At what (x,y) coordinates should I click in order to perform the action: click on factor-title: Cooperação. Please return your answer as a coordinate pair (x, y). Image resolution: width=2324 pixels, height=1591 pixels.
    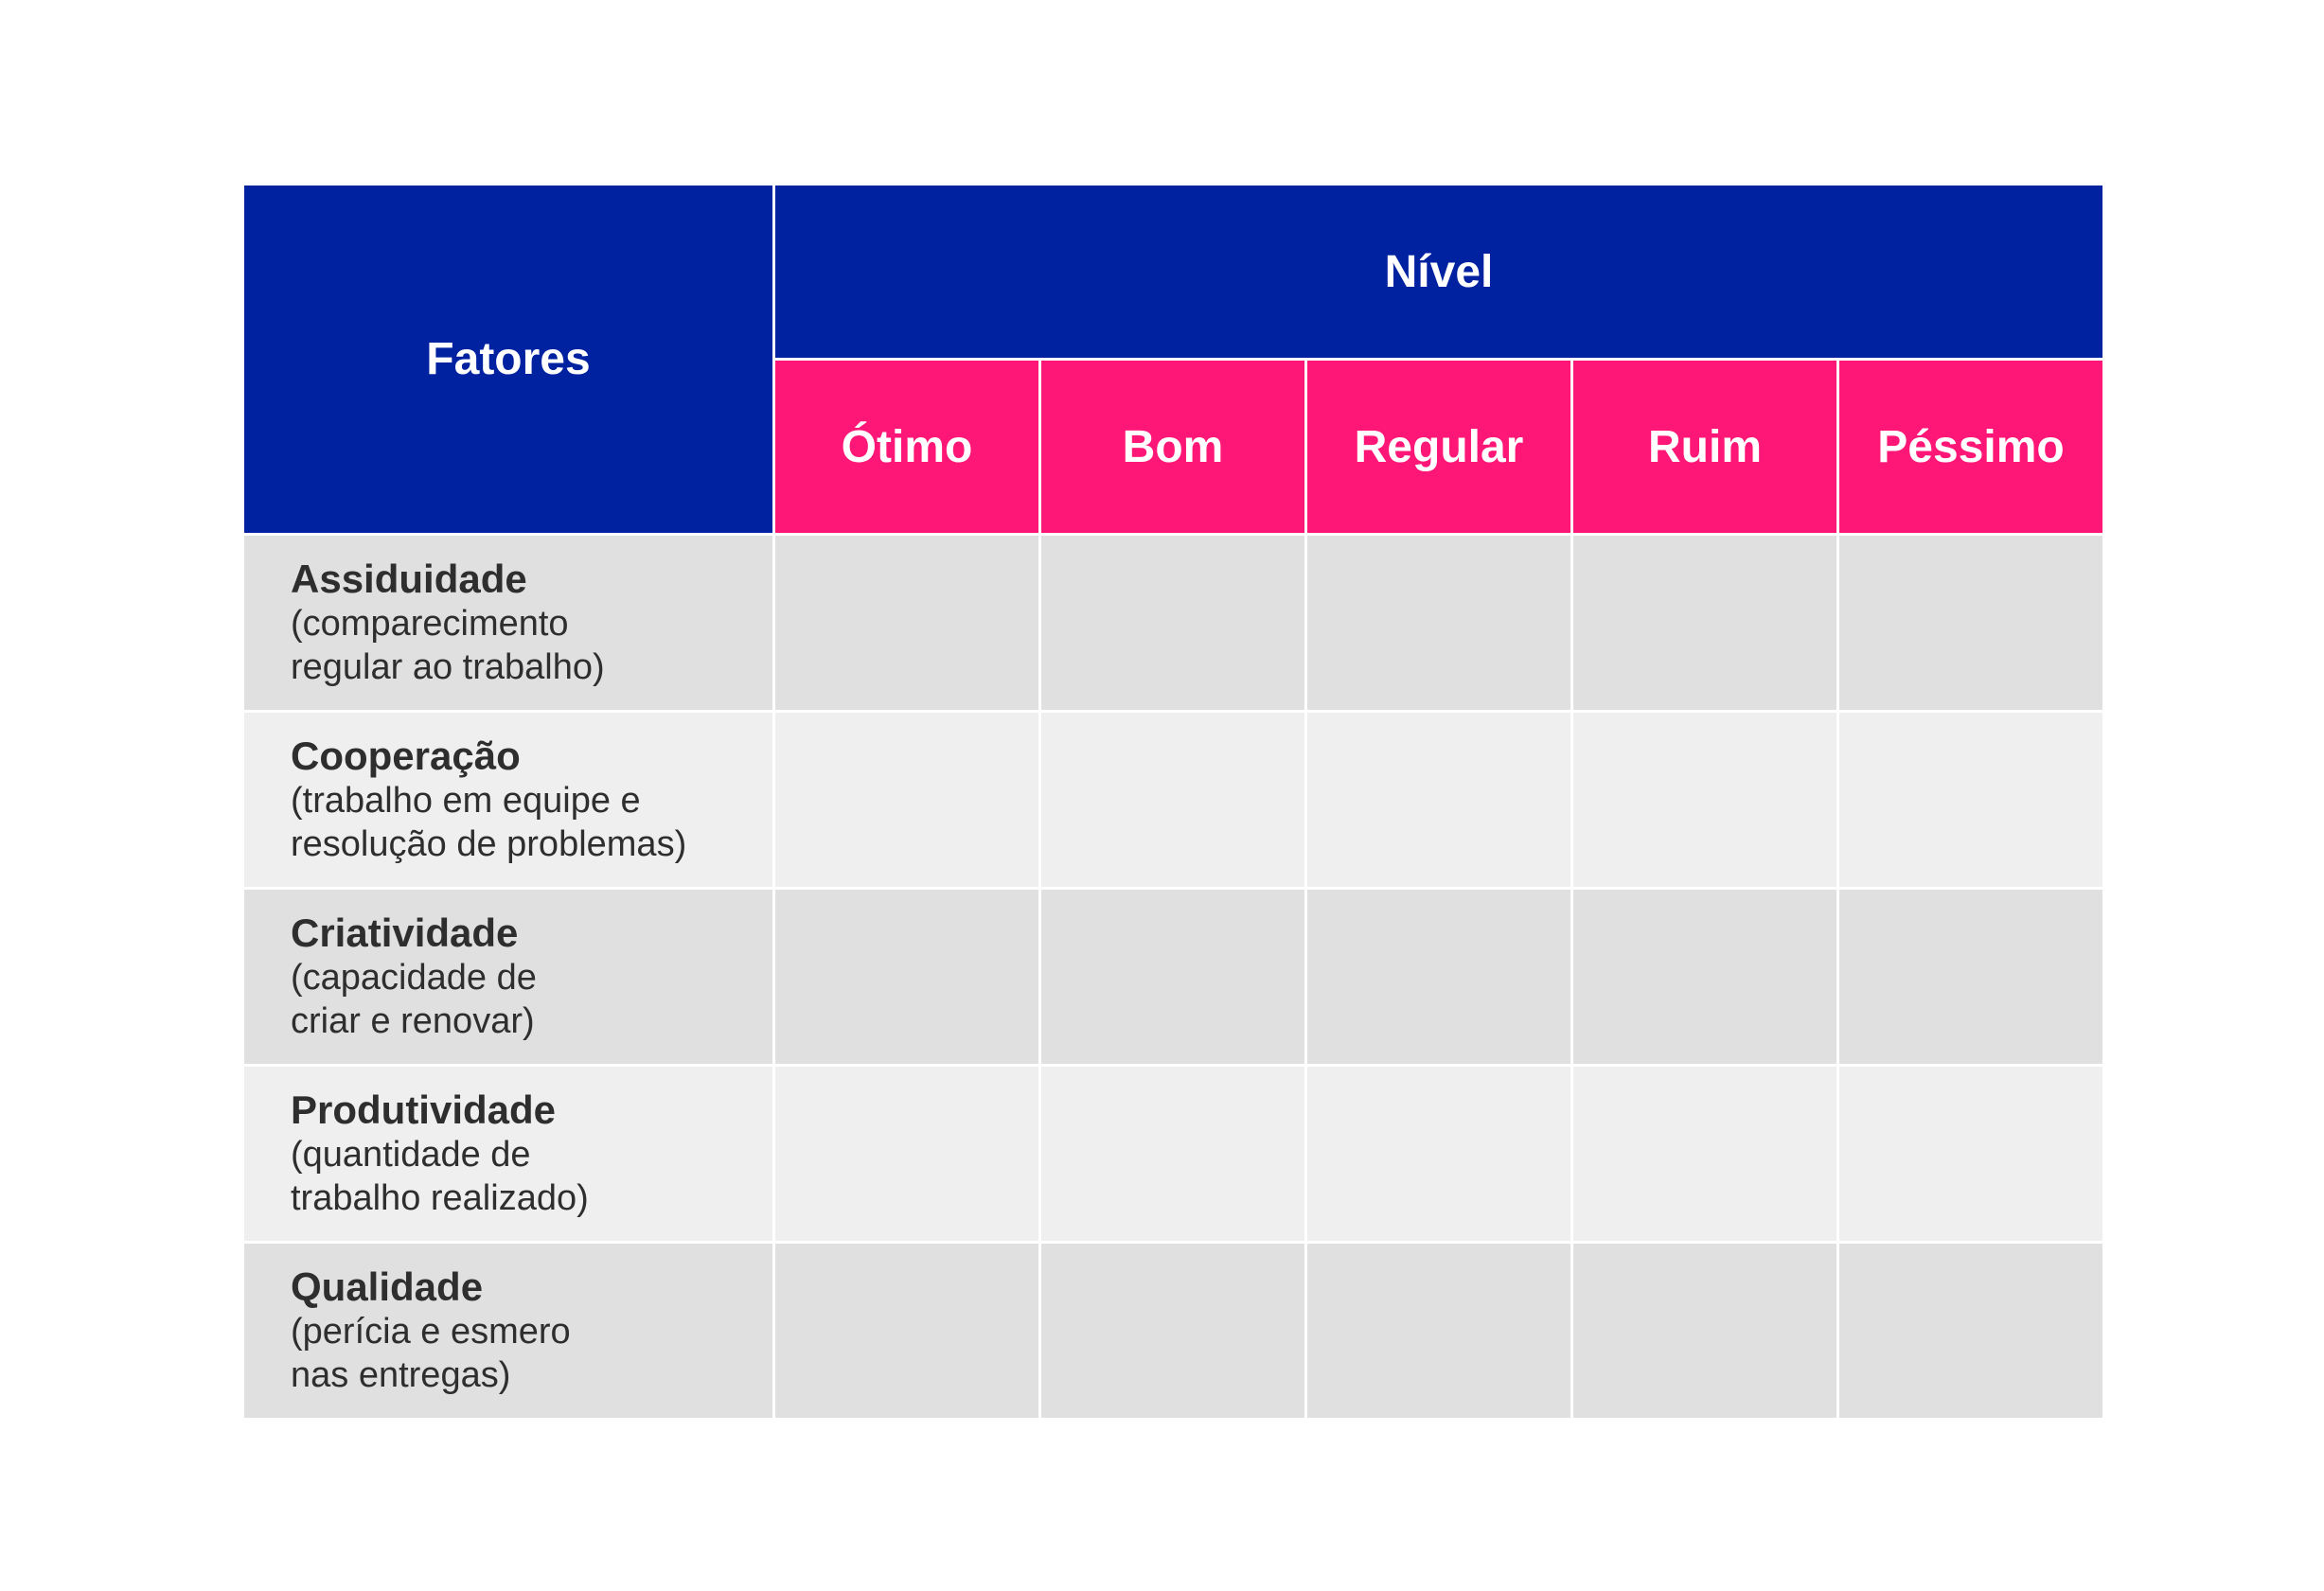
    Looking at the image, I should click on (406, 756).